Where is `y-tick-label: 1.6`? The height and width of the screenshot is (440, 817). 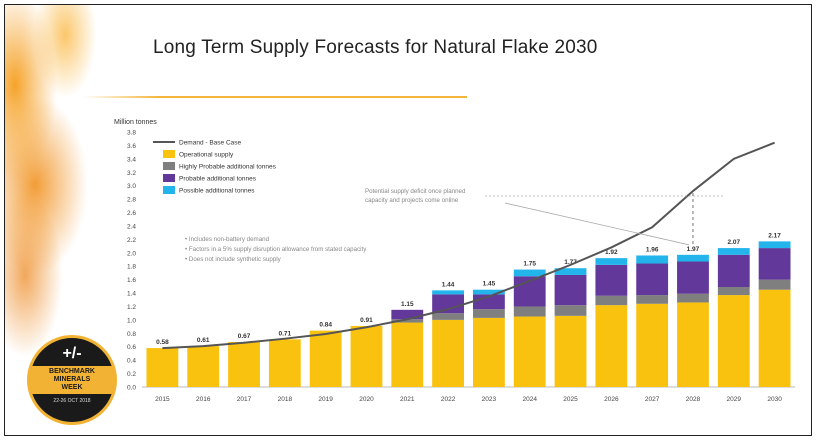 y-tick-label: 1.6 is located at coordinates (131, 280).